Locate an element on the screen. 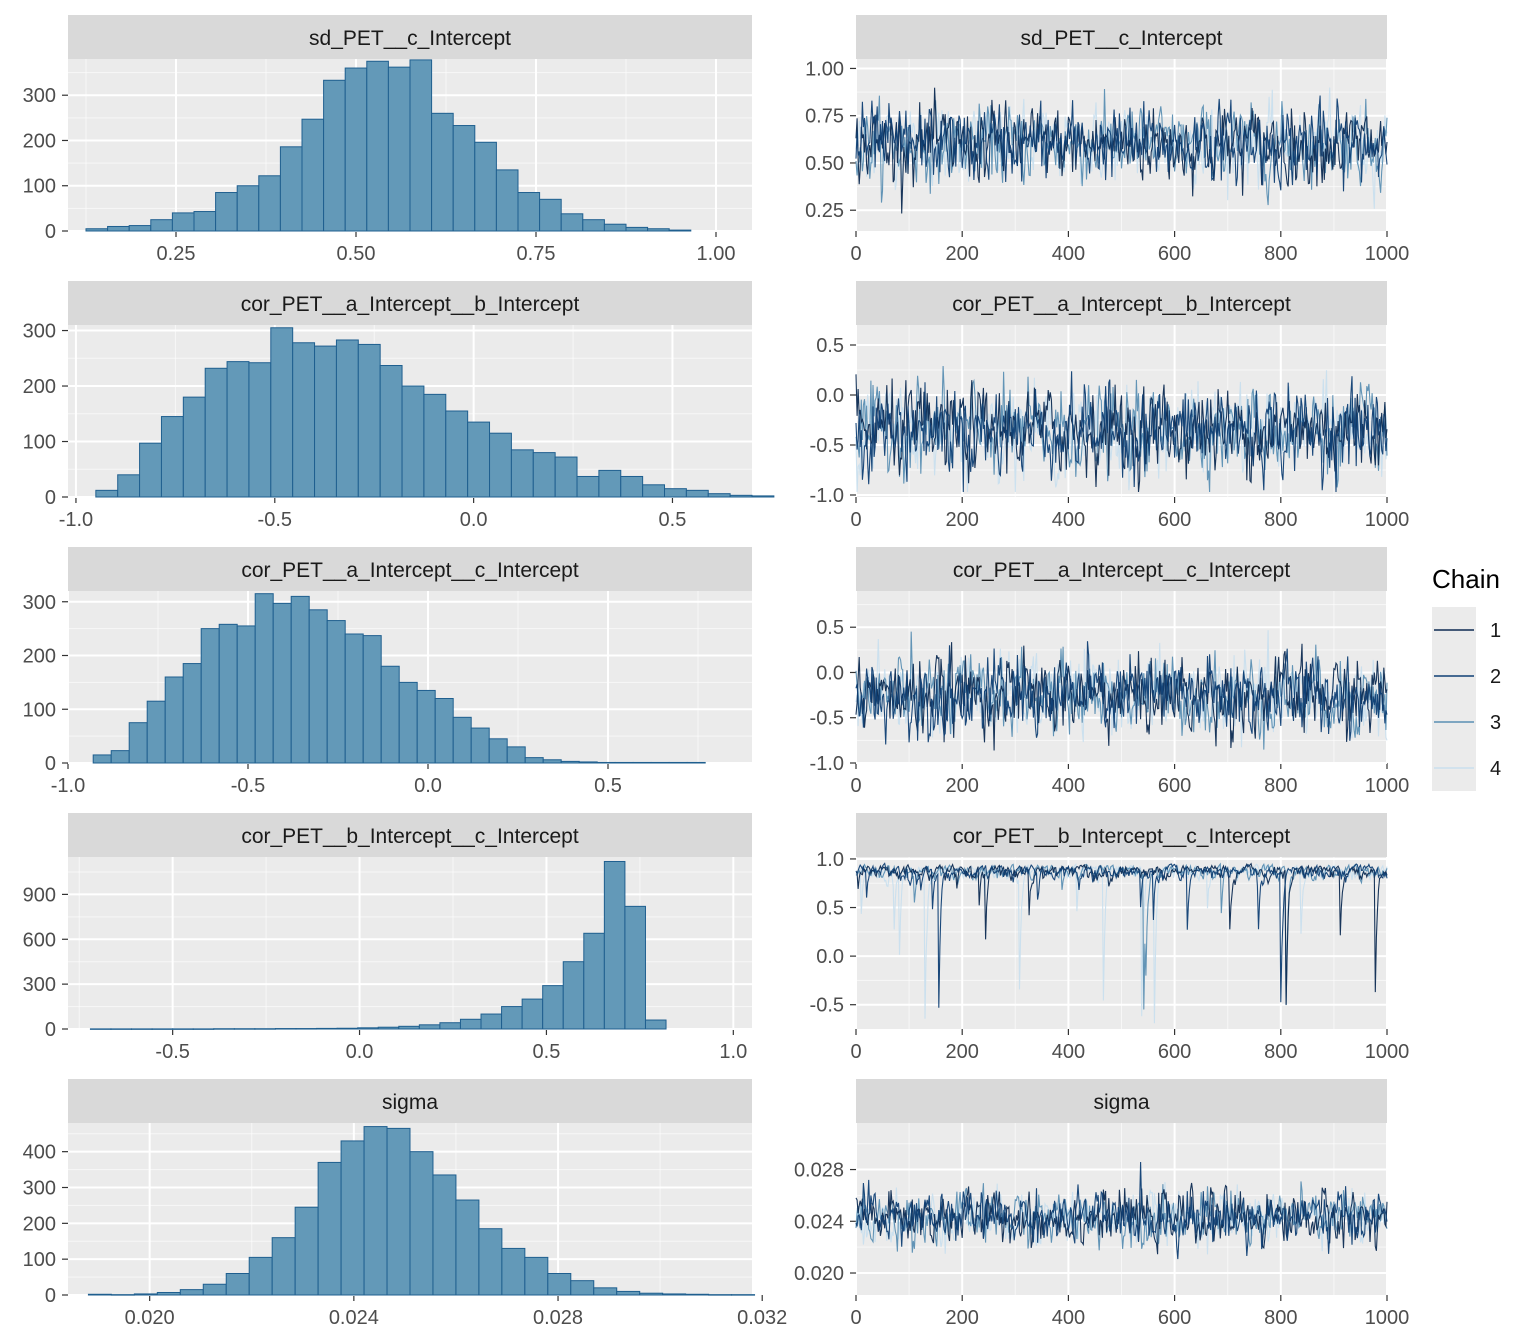  facet-strip-label: cor_PET__b_Intercept__c_Intercept is located at coordinates (410, 836).